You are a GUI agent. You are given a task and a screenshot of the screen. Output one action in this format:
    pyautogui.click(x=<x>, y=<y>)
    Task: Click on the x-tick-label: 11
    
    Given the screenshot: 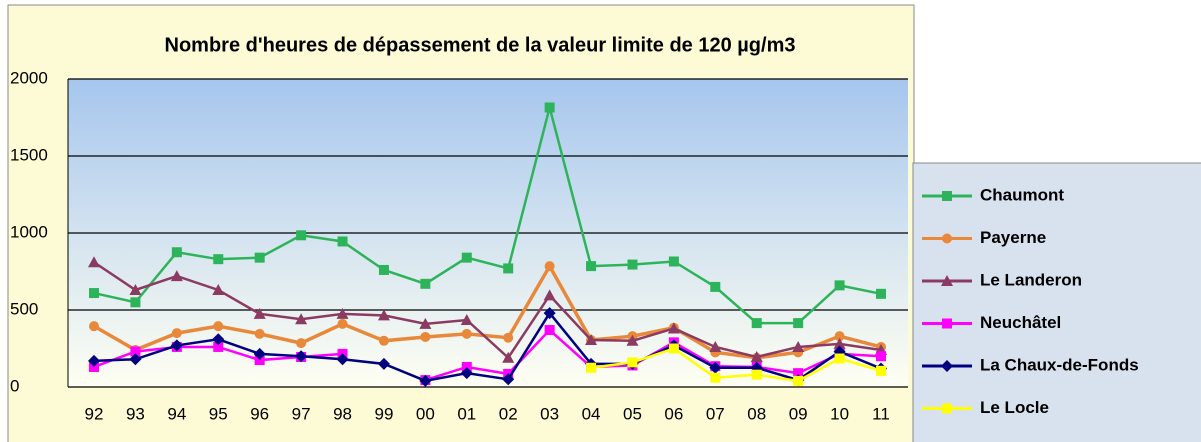 What is the action you would take?
    pyautogui.click(x=881, y=413)
    